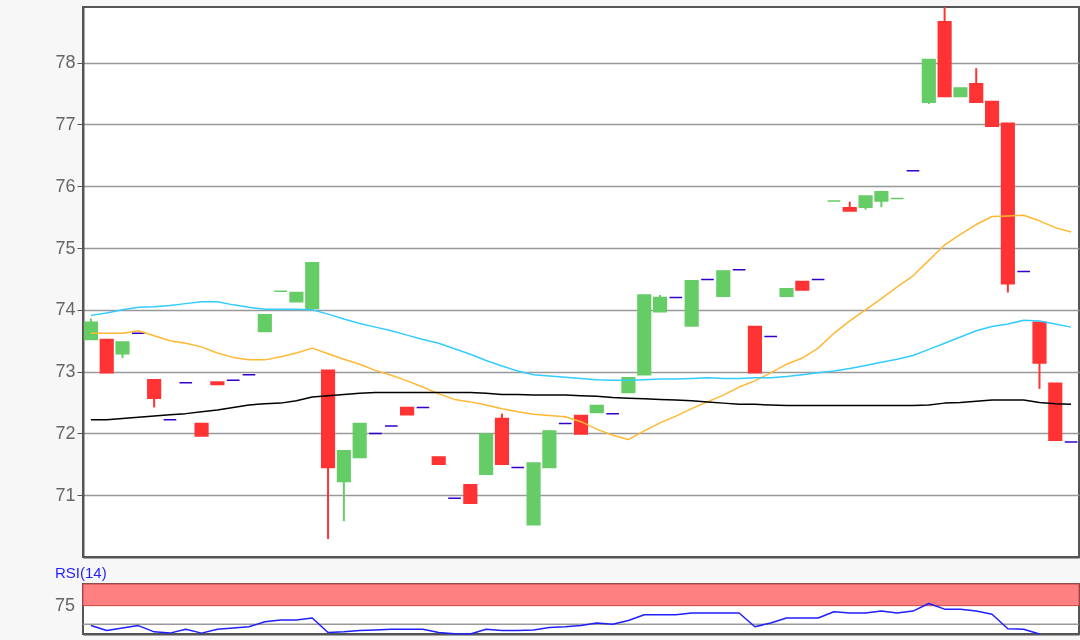  What do you see at coordinates (65, 432) in the screenshot?
I see `y-tick-label: 72` at bounding box center [65, 432].